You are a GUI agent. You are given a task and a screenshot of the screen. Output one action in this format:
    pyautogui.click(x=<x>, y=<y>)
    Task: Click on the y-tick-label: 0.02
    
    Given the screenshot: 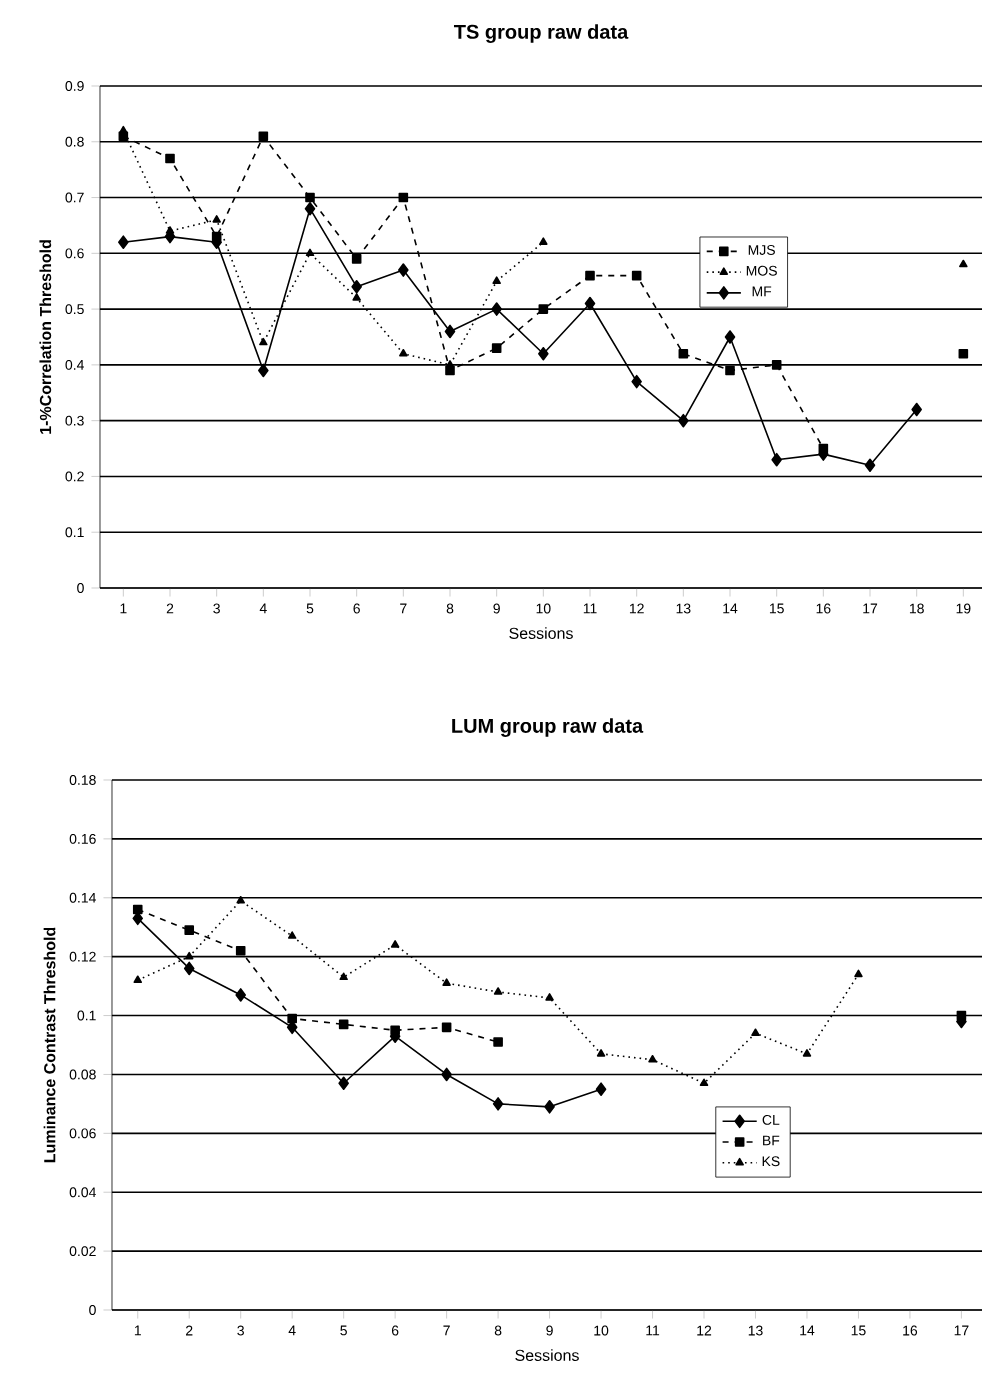 What is the action you would take?
    pyautogui.click(x=82, y=1251)
    